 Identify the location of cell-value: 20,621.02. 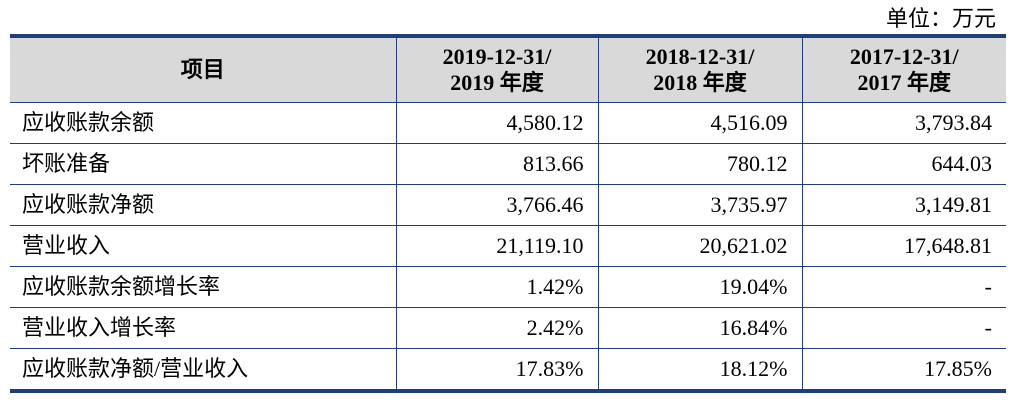
(700, 246).